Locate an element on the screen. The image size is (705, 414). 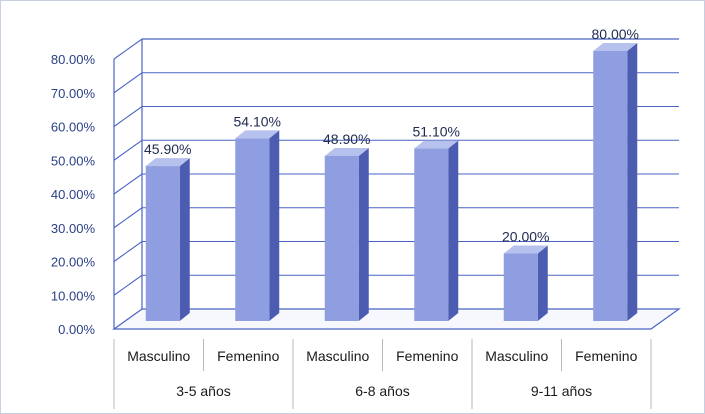
data-label: 20.00% is located at coordinates (525, 237).